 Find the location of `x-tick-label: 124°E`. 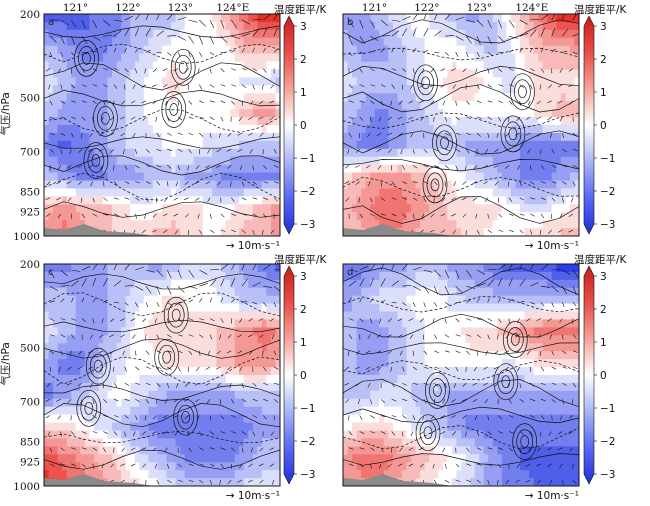

x-tick-label: 124°E is located at coordinates (531, 8).